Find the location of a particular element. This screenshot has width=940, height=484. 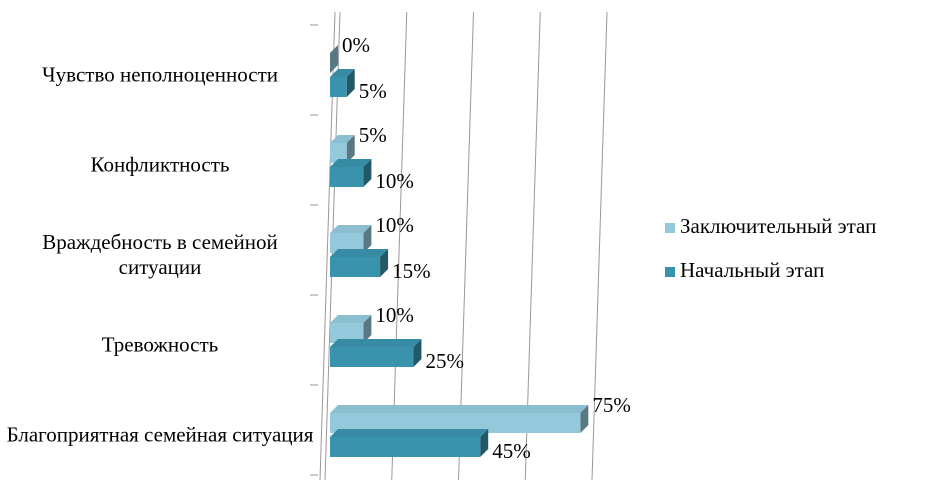

data-label: 0% is located at coordinates (356, 45).